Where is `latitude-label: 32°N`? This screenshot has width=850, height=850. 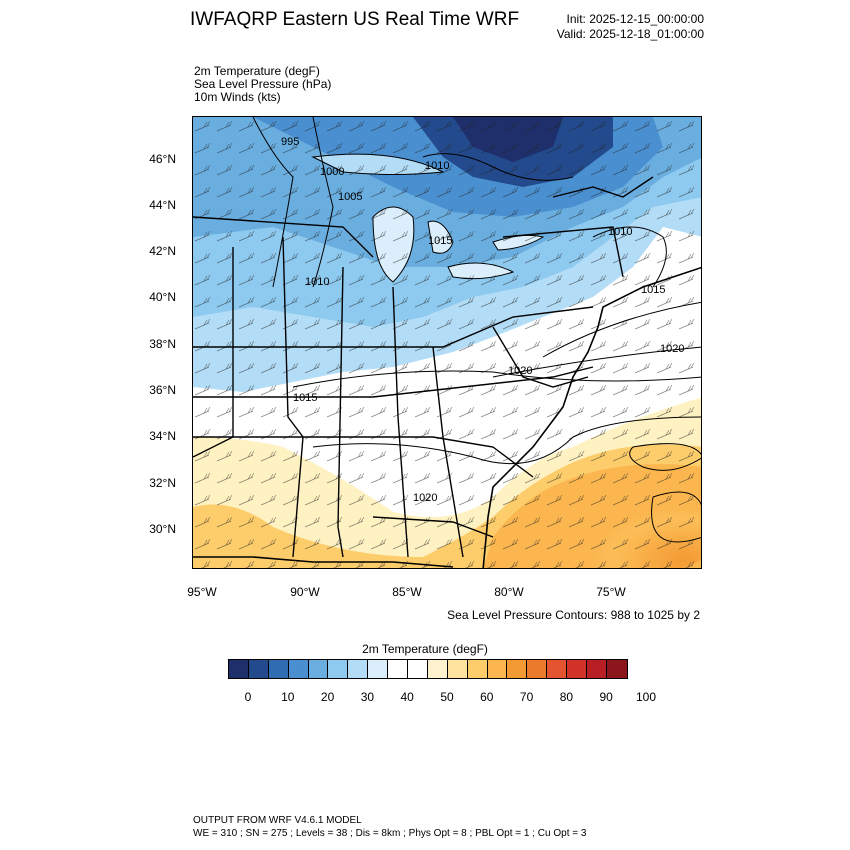 latitude-label: 32°N is located at coordinates (162, 483).